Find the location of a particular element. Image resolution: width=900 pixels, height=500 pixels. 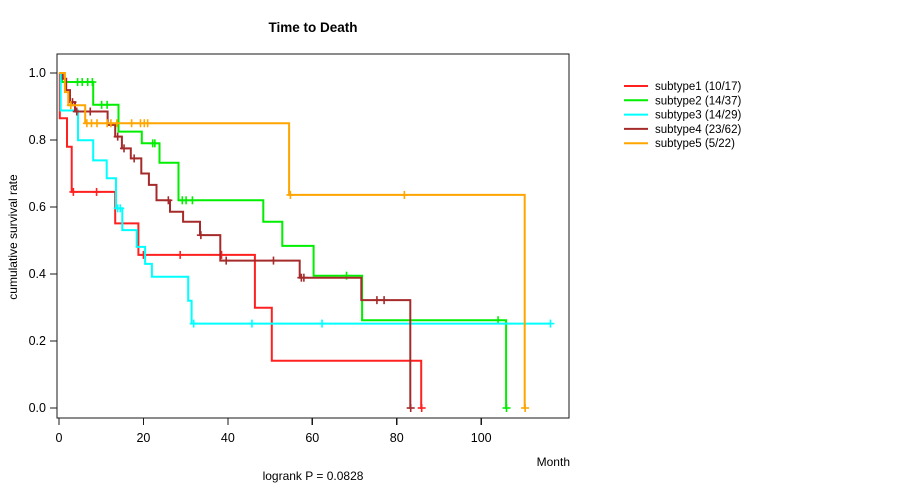

legend-item-subtype3: subtype3 (14/29) is located at coordinates (682, 116).